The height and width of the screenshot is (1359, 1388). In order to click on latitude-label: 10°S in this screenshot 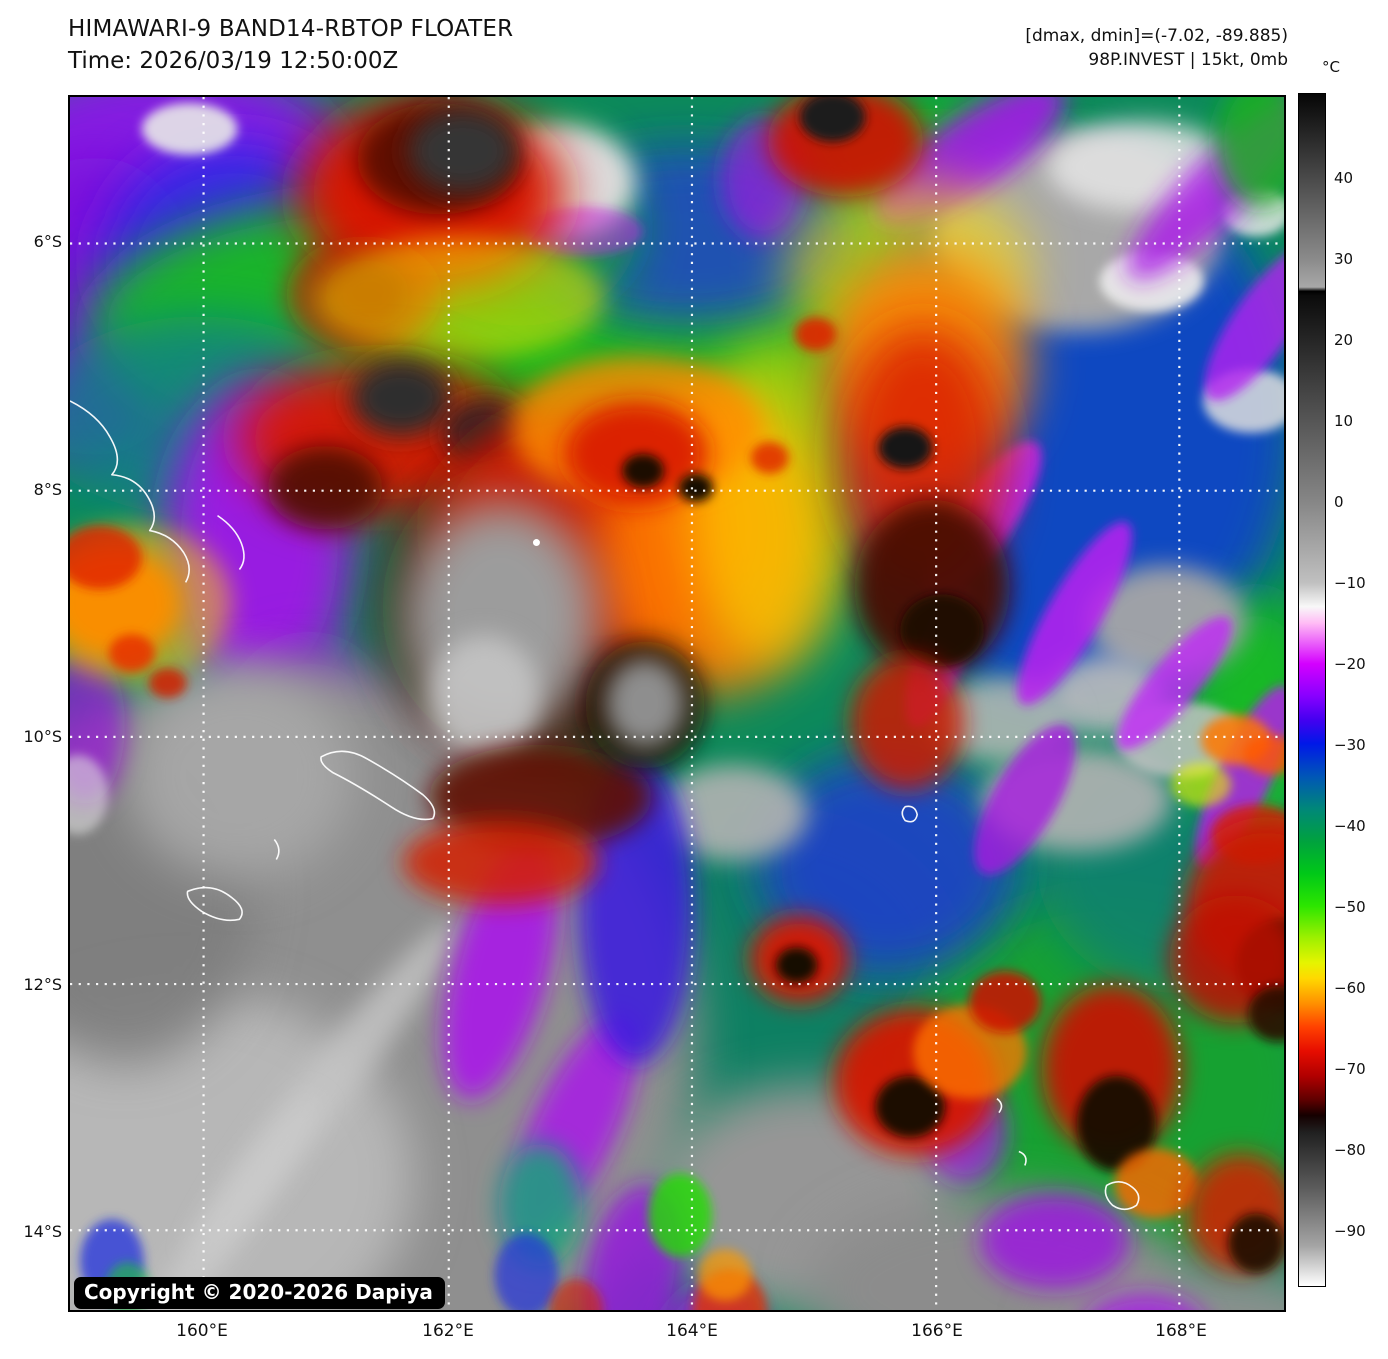, I will do `click(42, 736)`.